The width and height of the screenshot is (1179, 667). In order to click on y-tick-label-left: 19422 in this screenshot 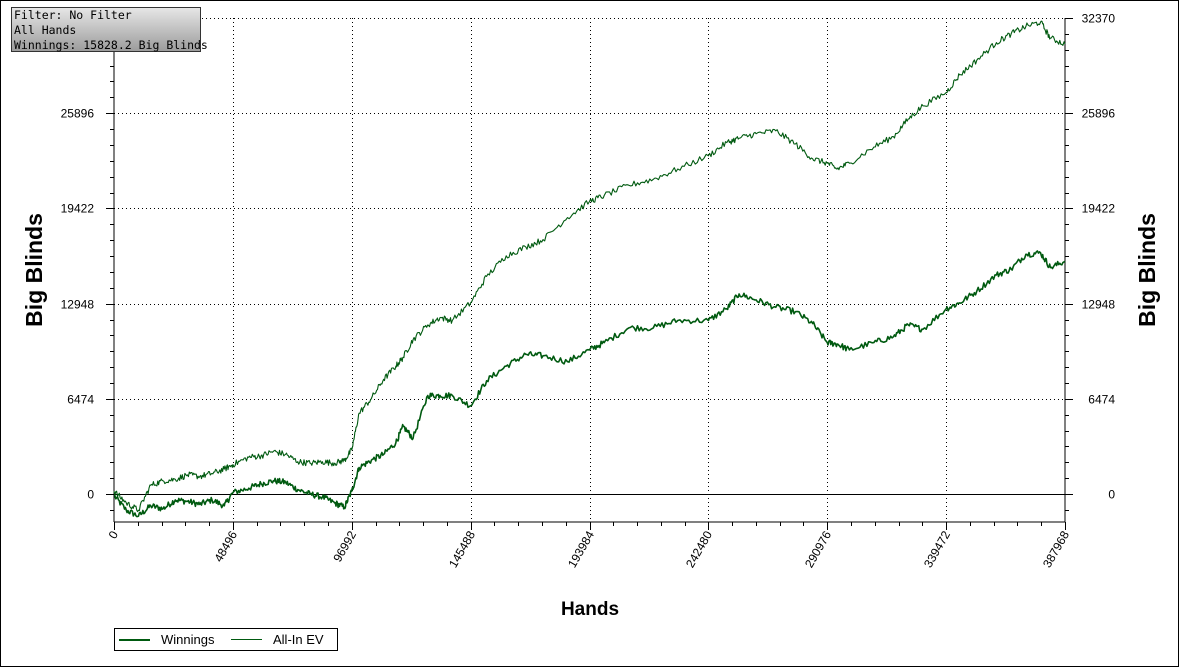, I will do `click(78, 209)`.